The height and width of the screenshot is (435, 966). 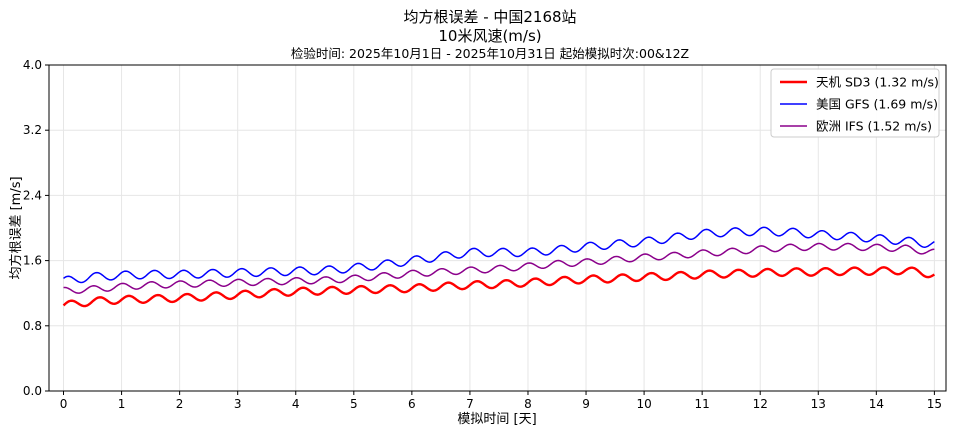 I want to click on y-axis-label: 均方根误差 [m/s], so click(x=16, y=227).